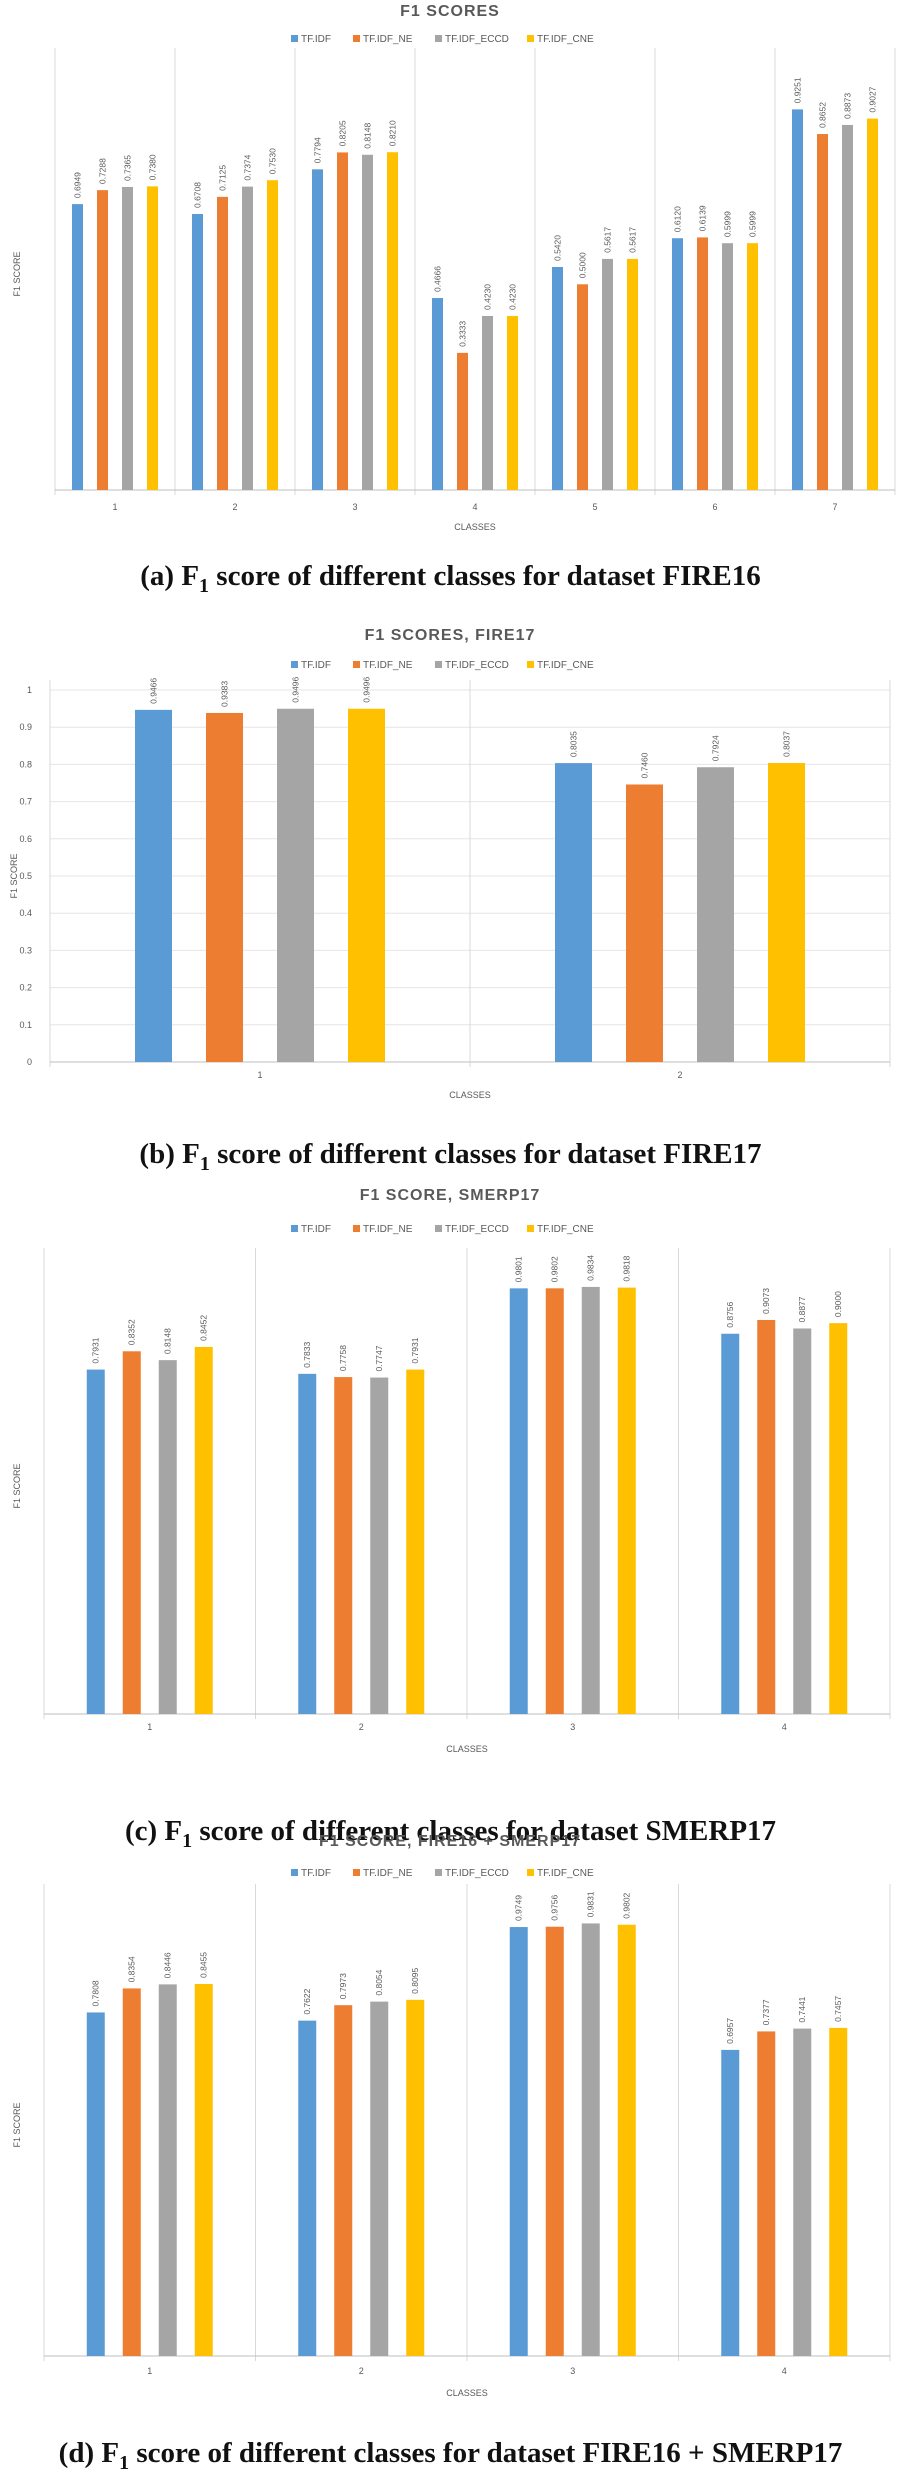 The height and width of the screenshot is (2480, 901). What do you see at coordinates (477, 665) in the screenshot?
I see `legend-label: TF.IDF_ECCD` at bounding box center [477, 665].